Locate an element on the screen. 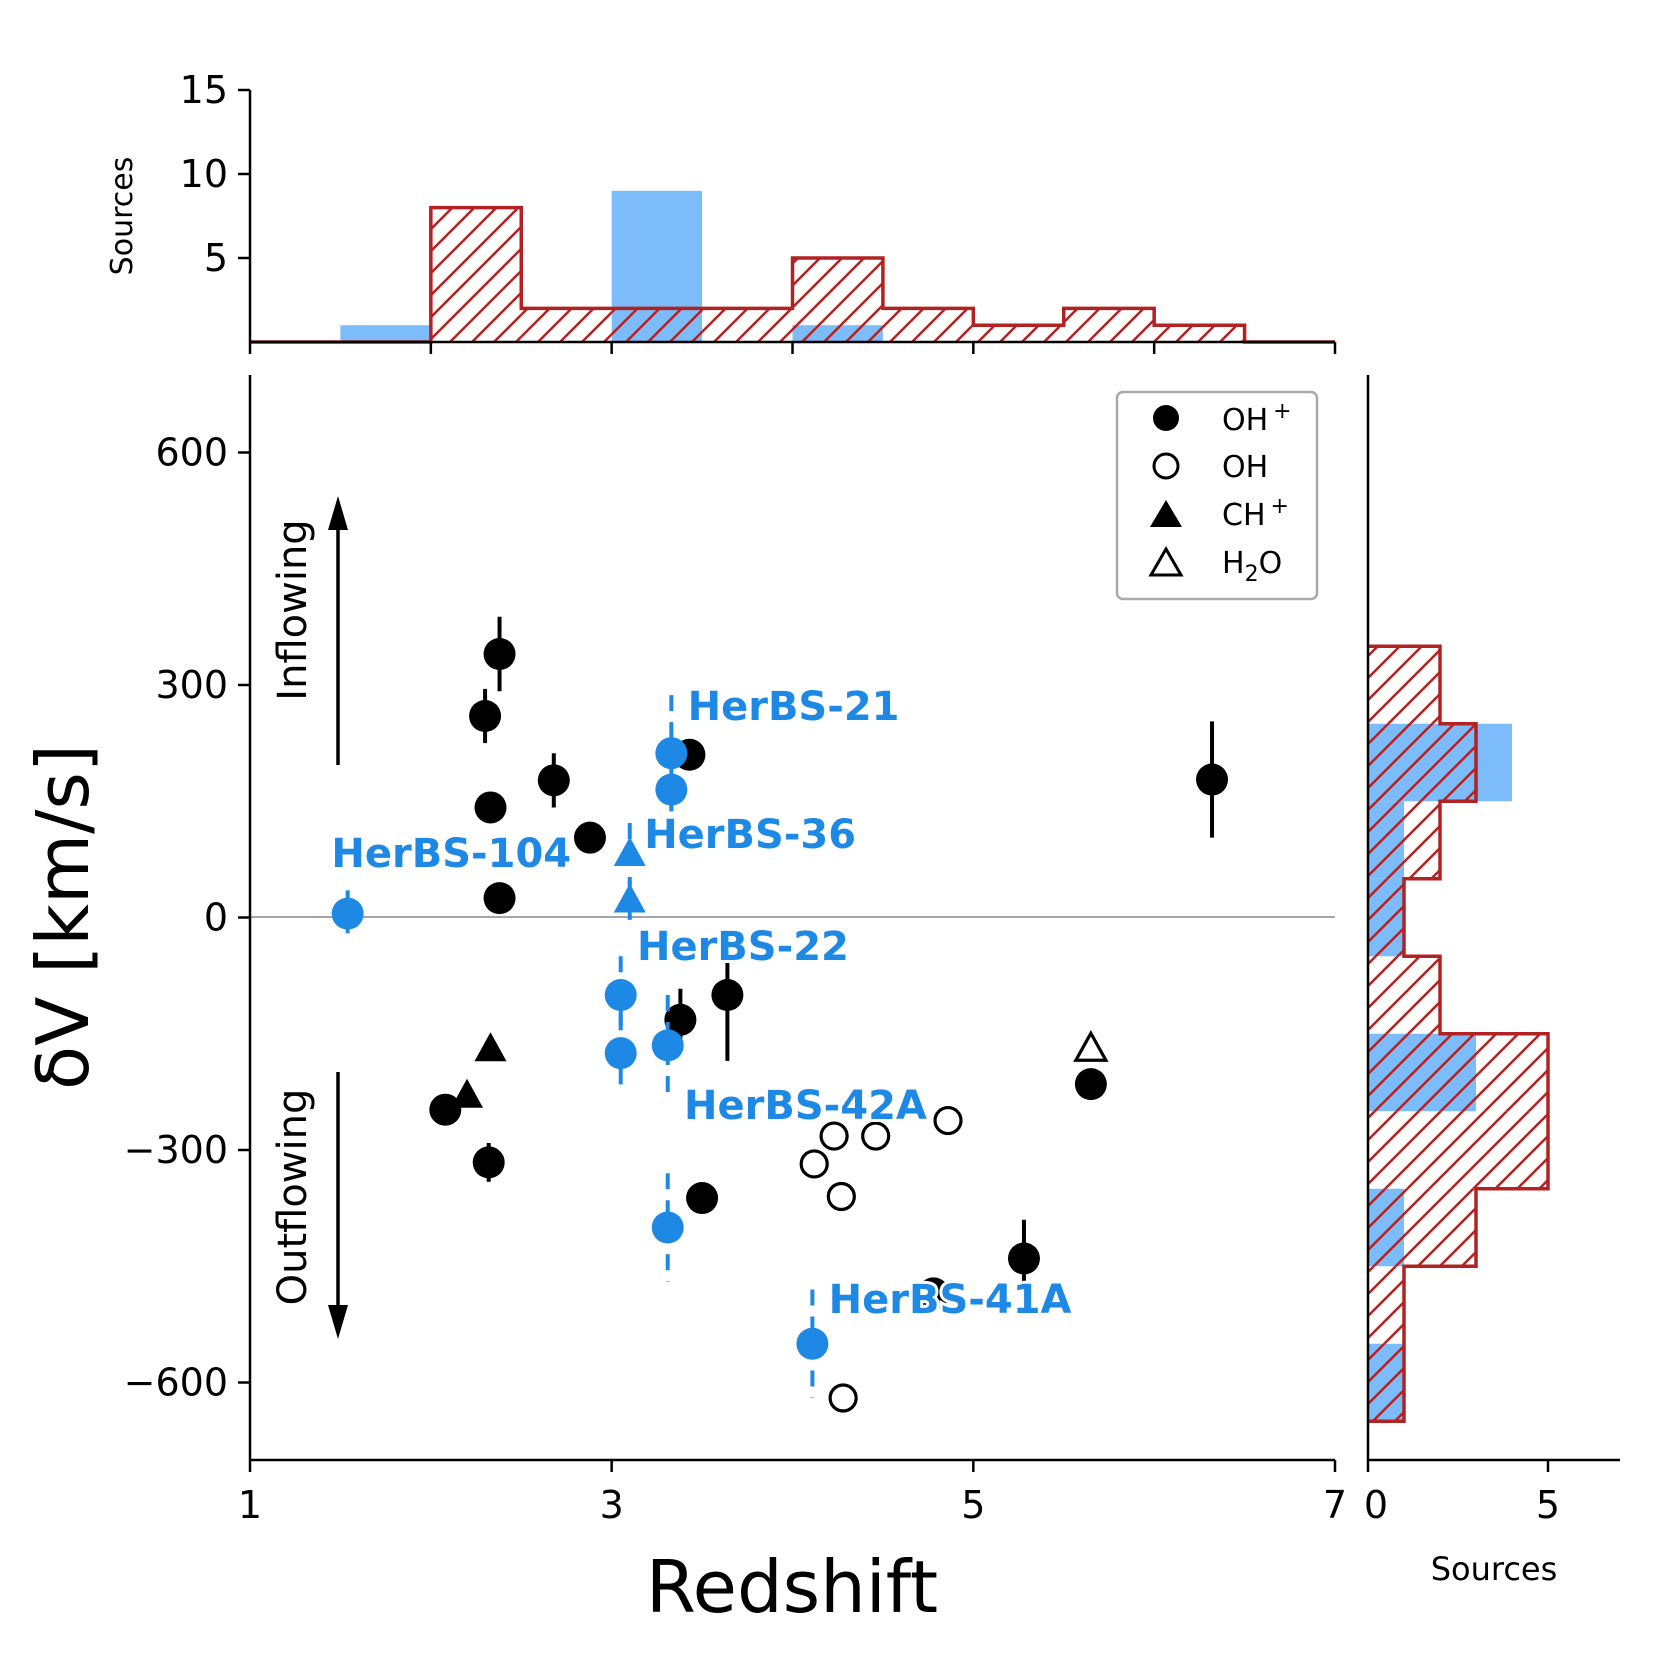 The image size is (1661, 1661). inflow-arrowhead is located at coordinates (338, 513).